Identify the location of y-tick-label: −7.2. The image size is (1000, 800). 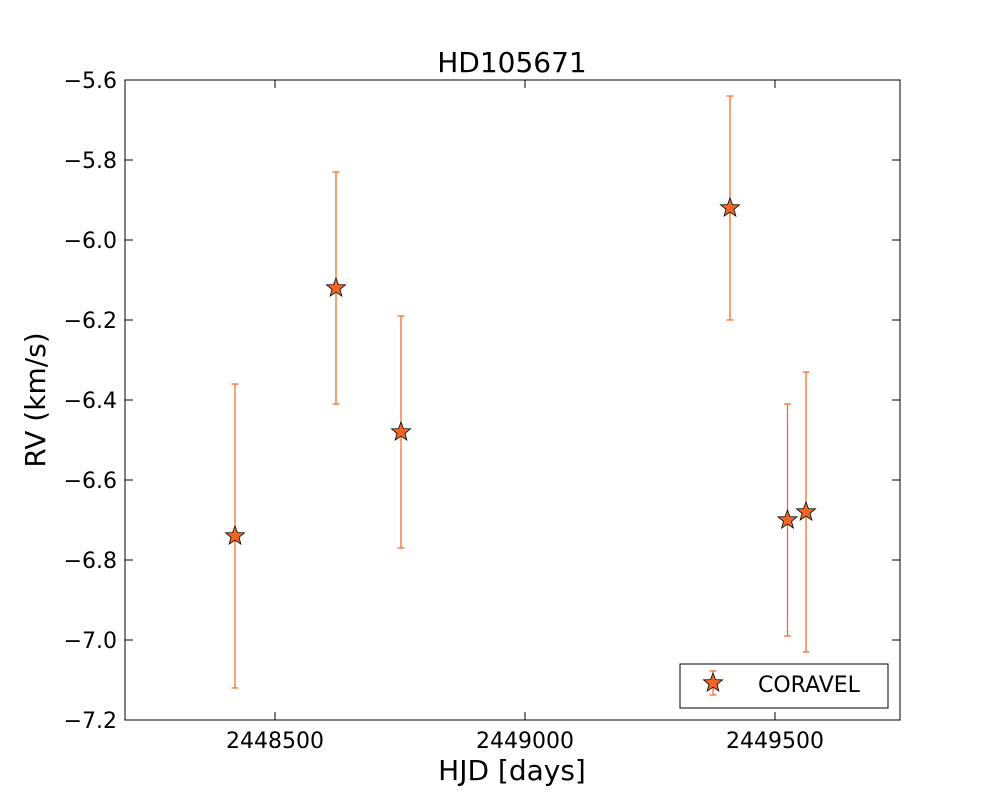
(90, 721).